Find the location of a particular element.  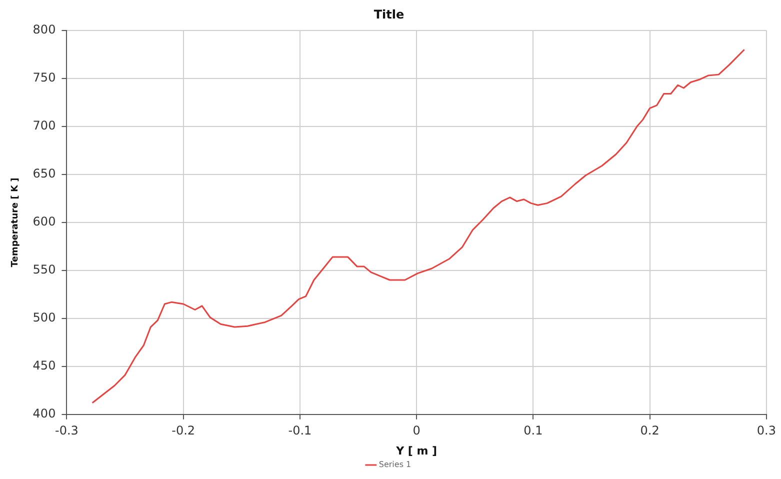

chart-title: Title is located at coordinates (389, 14).